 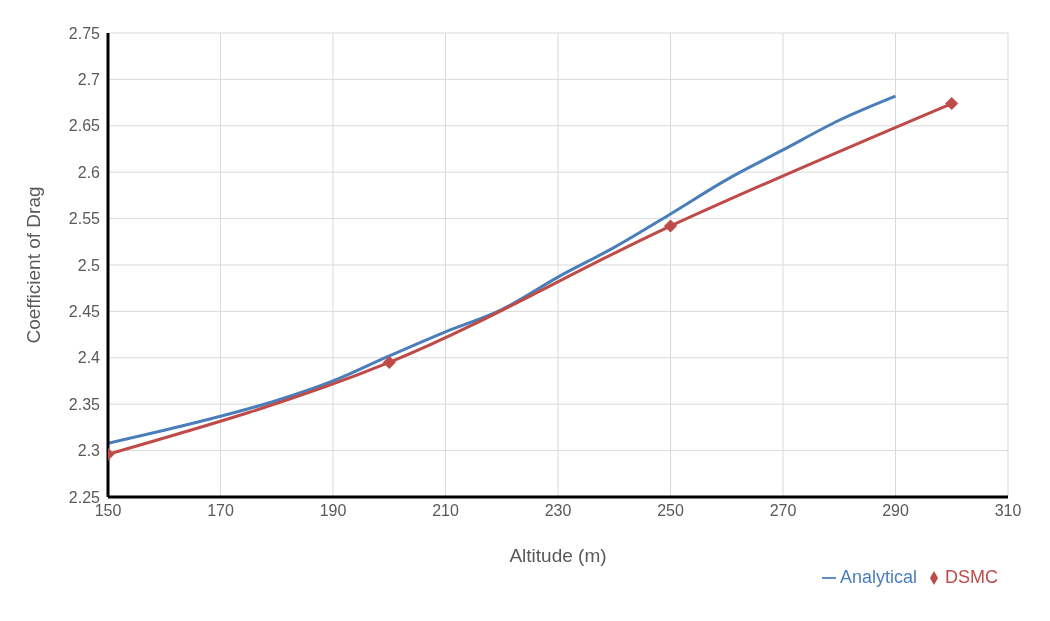 I want to click on y-tick-label: 2.5, so click(x=89, y=265).